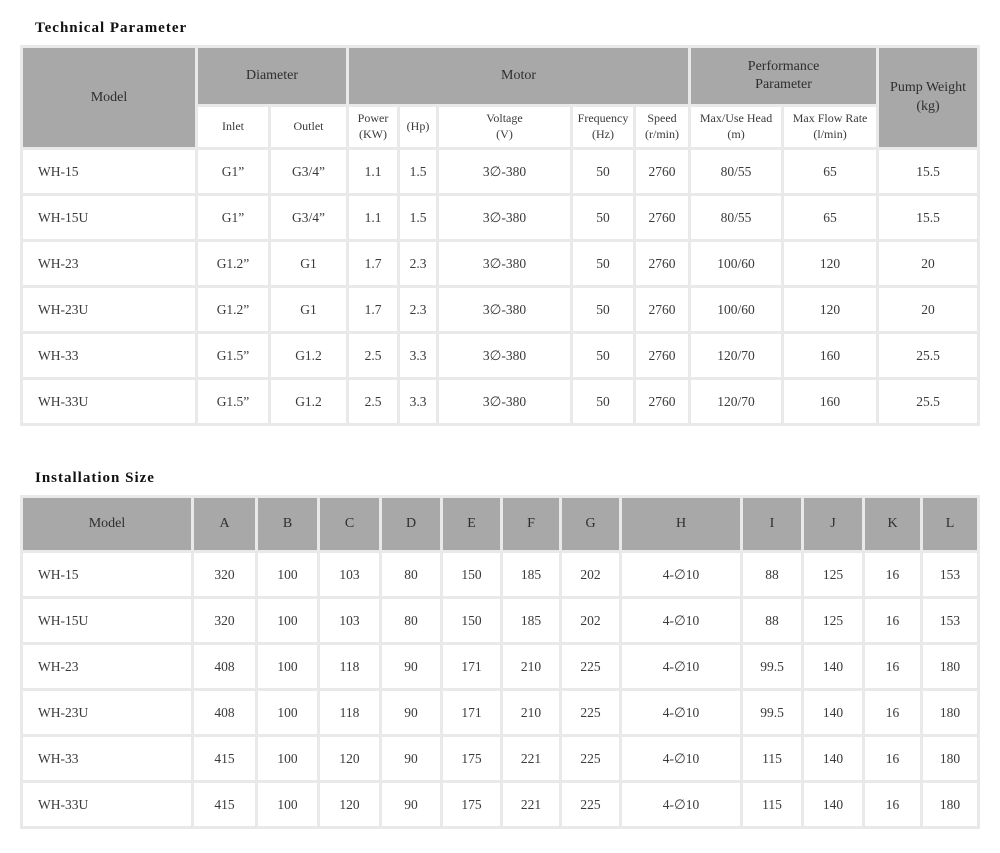  I want to click on value-cell: 120/70, so click(736, 401).